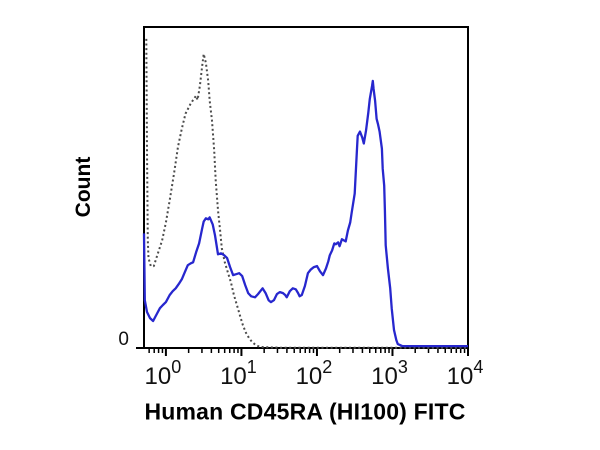 The width and height of the screenshot is (600, 450). I want to click on x-tick-label: 10², so click(314, 373).